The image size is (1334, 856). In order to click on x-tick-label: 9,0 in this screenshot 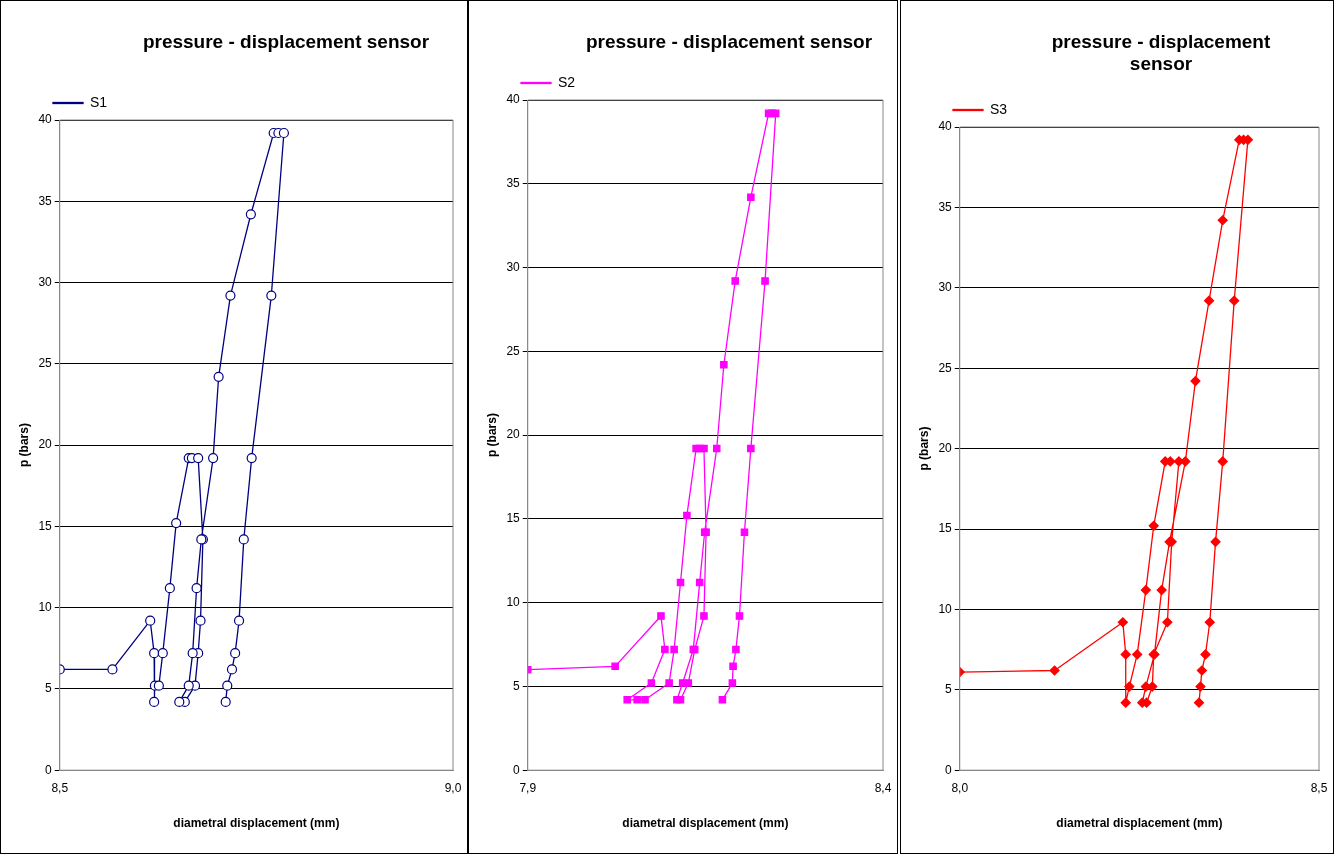, I will do `click(453, 787)`.